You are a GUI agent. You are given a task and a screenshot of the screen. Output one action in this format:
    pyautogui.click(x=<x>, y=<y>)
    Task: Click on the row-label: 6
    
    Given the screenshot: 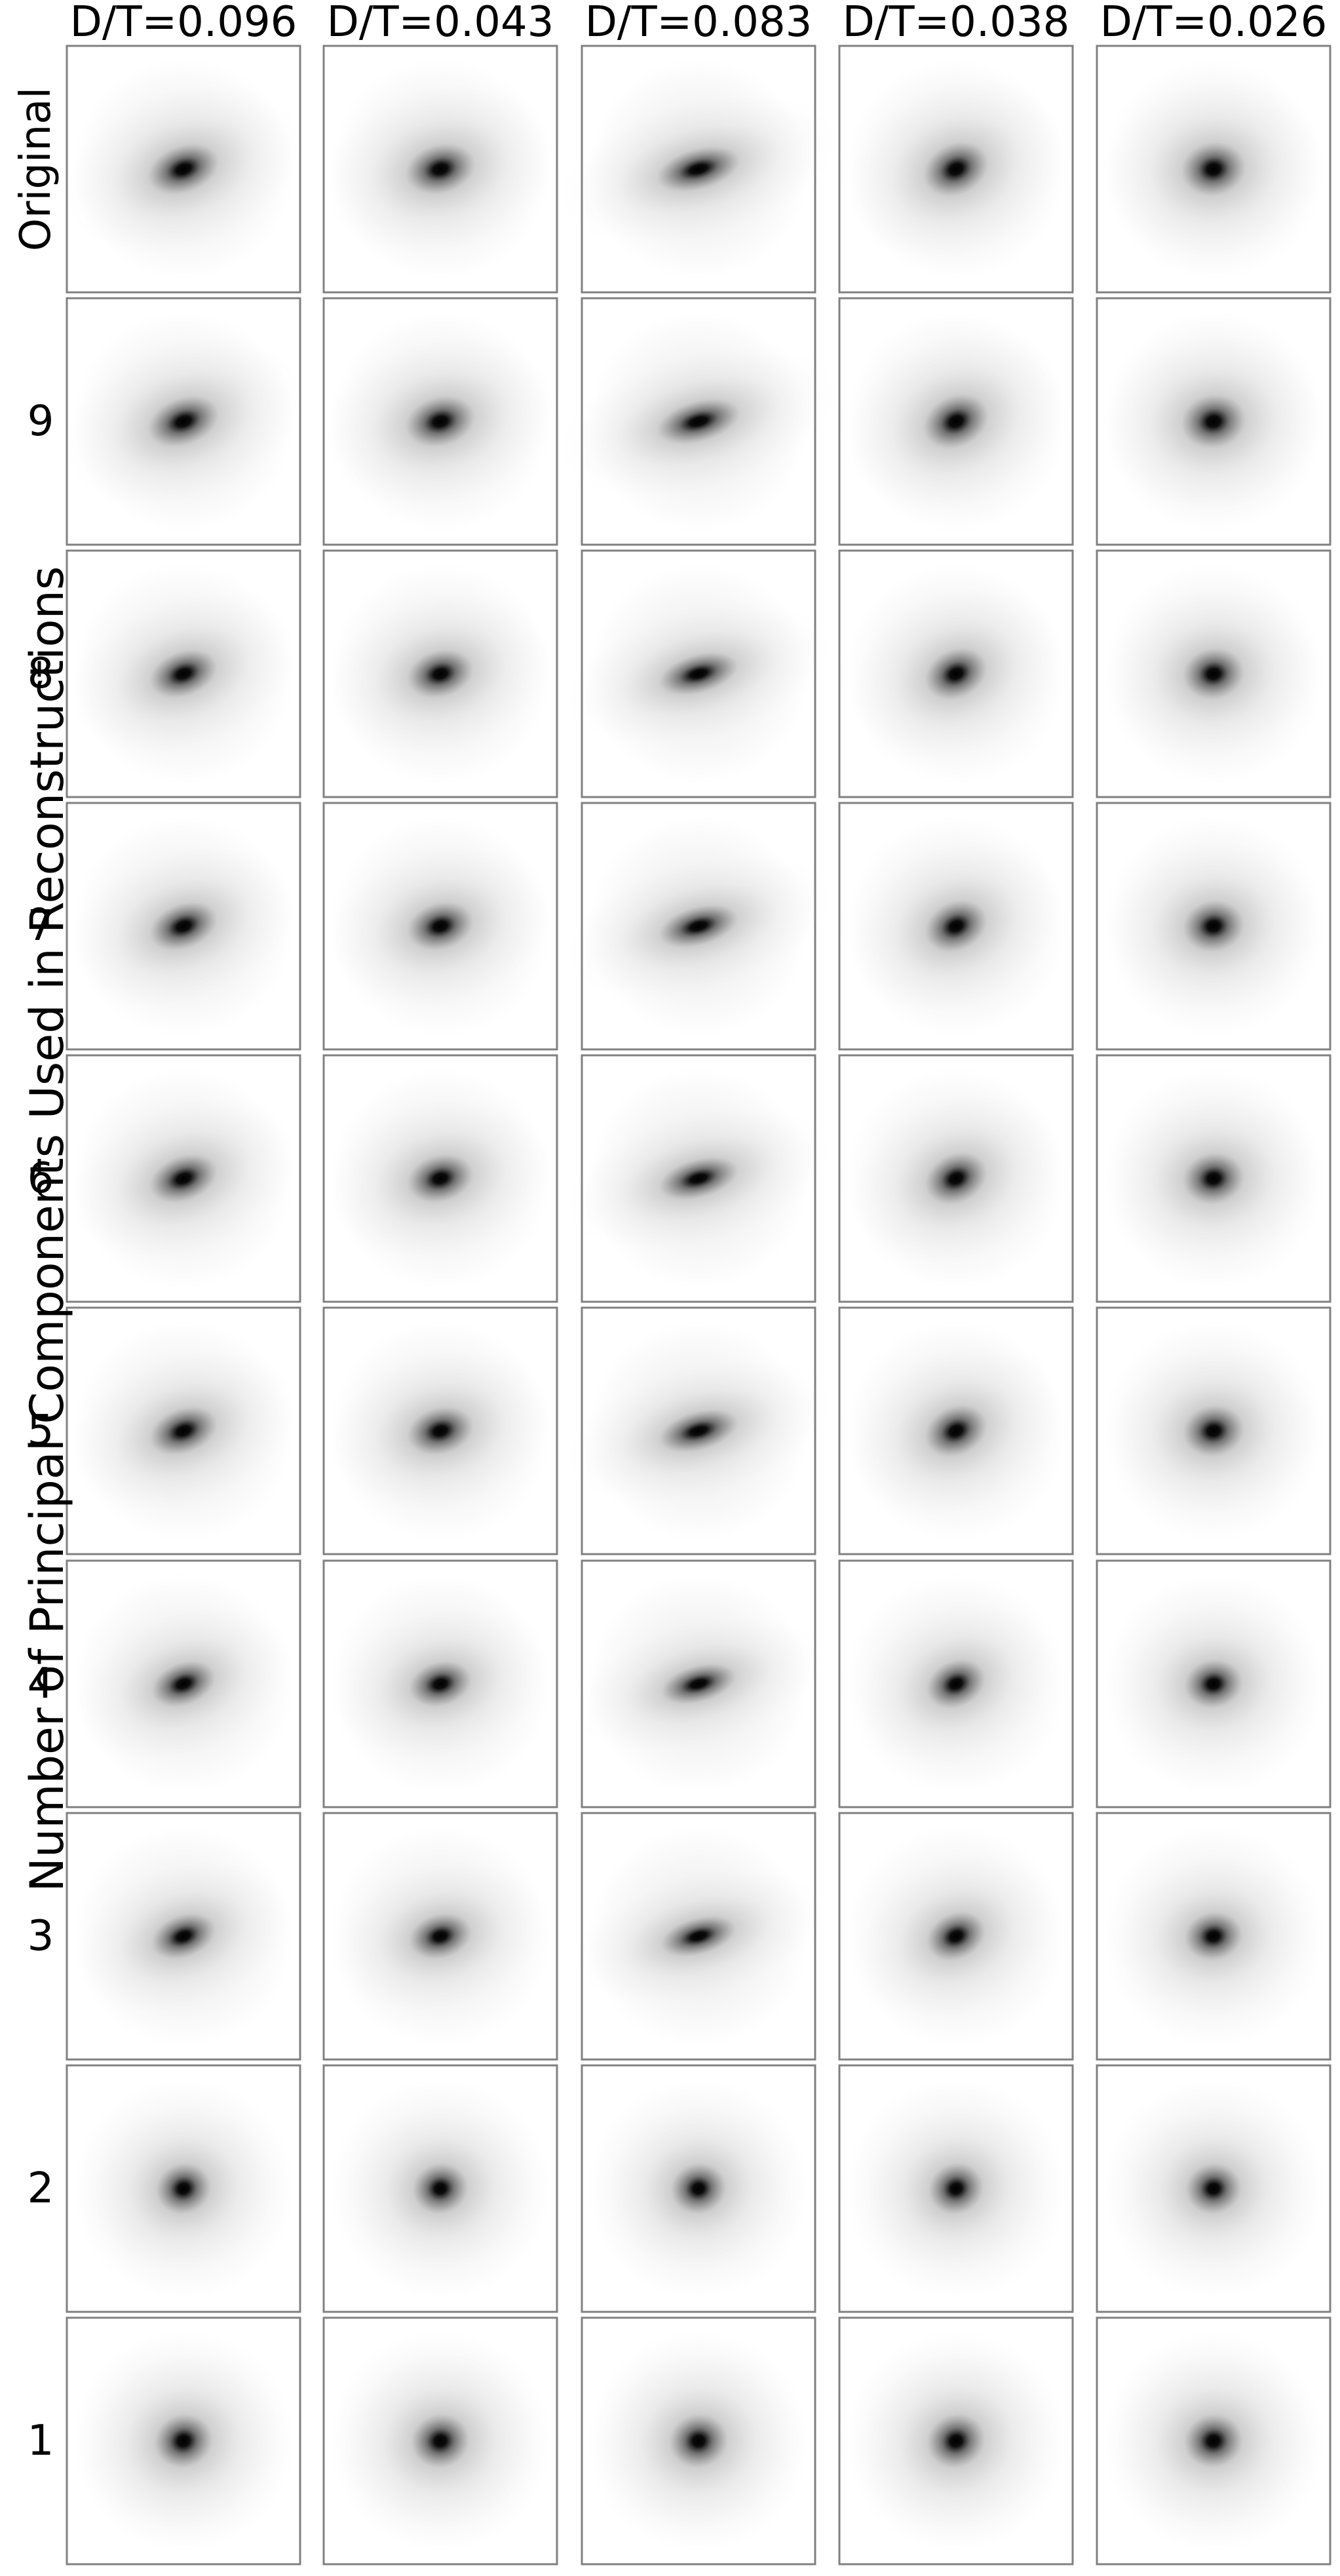 What is the action you would take?
    pyautogui.click(x=41, y=1178)
    